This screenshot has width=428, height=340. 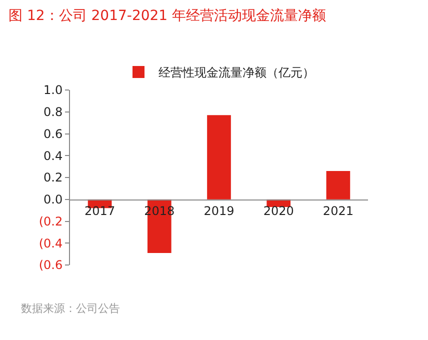 I want to click on x-tick-label: 2020, so click(x=278, y=211).